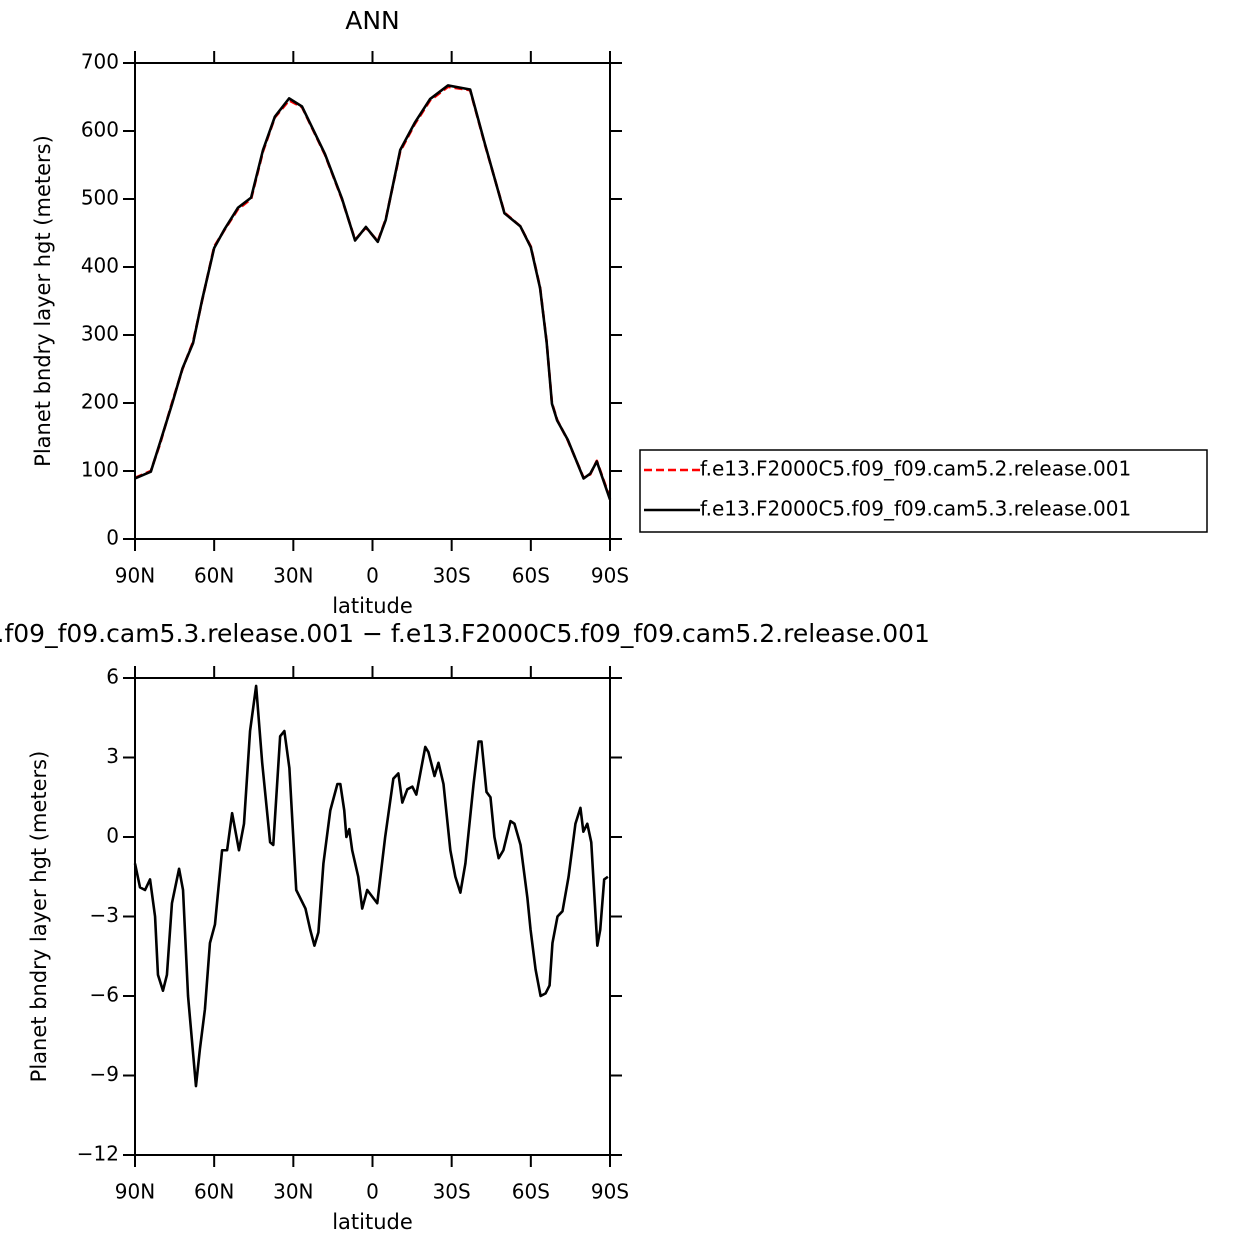 This screenshot has width=1238, height=1241. I want to click on y-tick-label: 3, so click(112, 756).